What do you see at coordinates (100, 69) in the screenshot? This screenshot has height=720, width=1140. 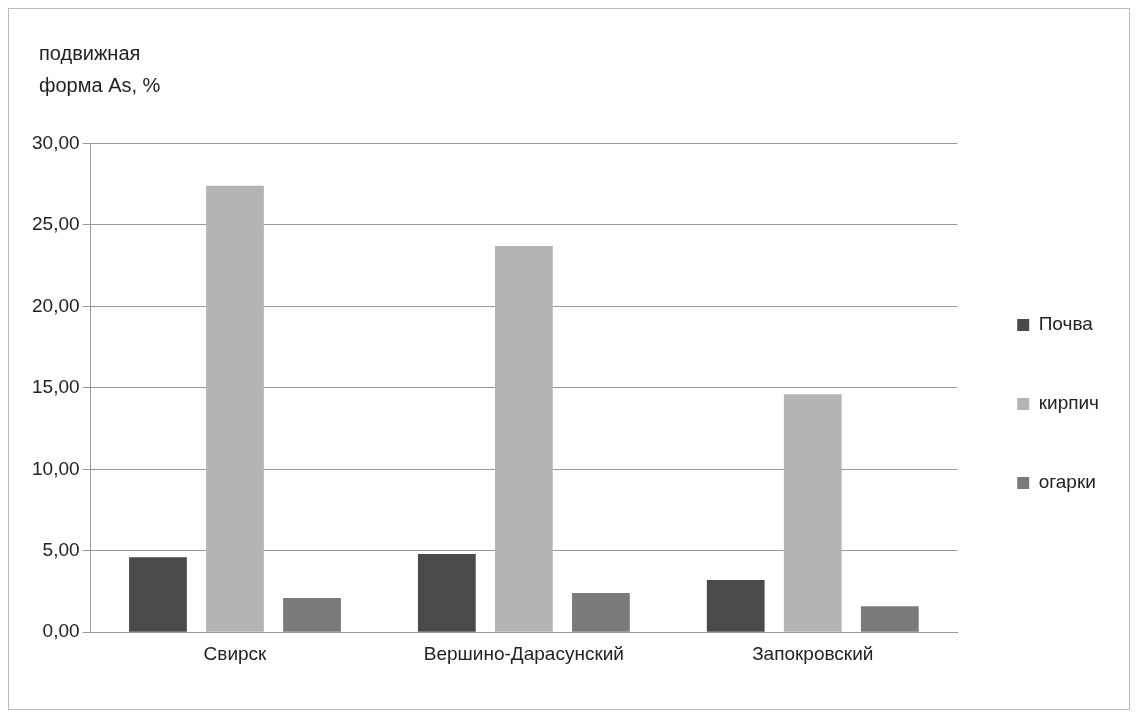 I see `y-axis-title: подвижная форма As, %` at bounding box center [100, 69].